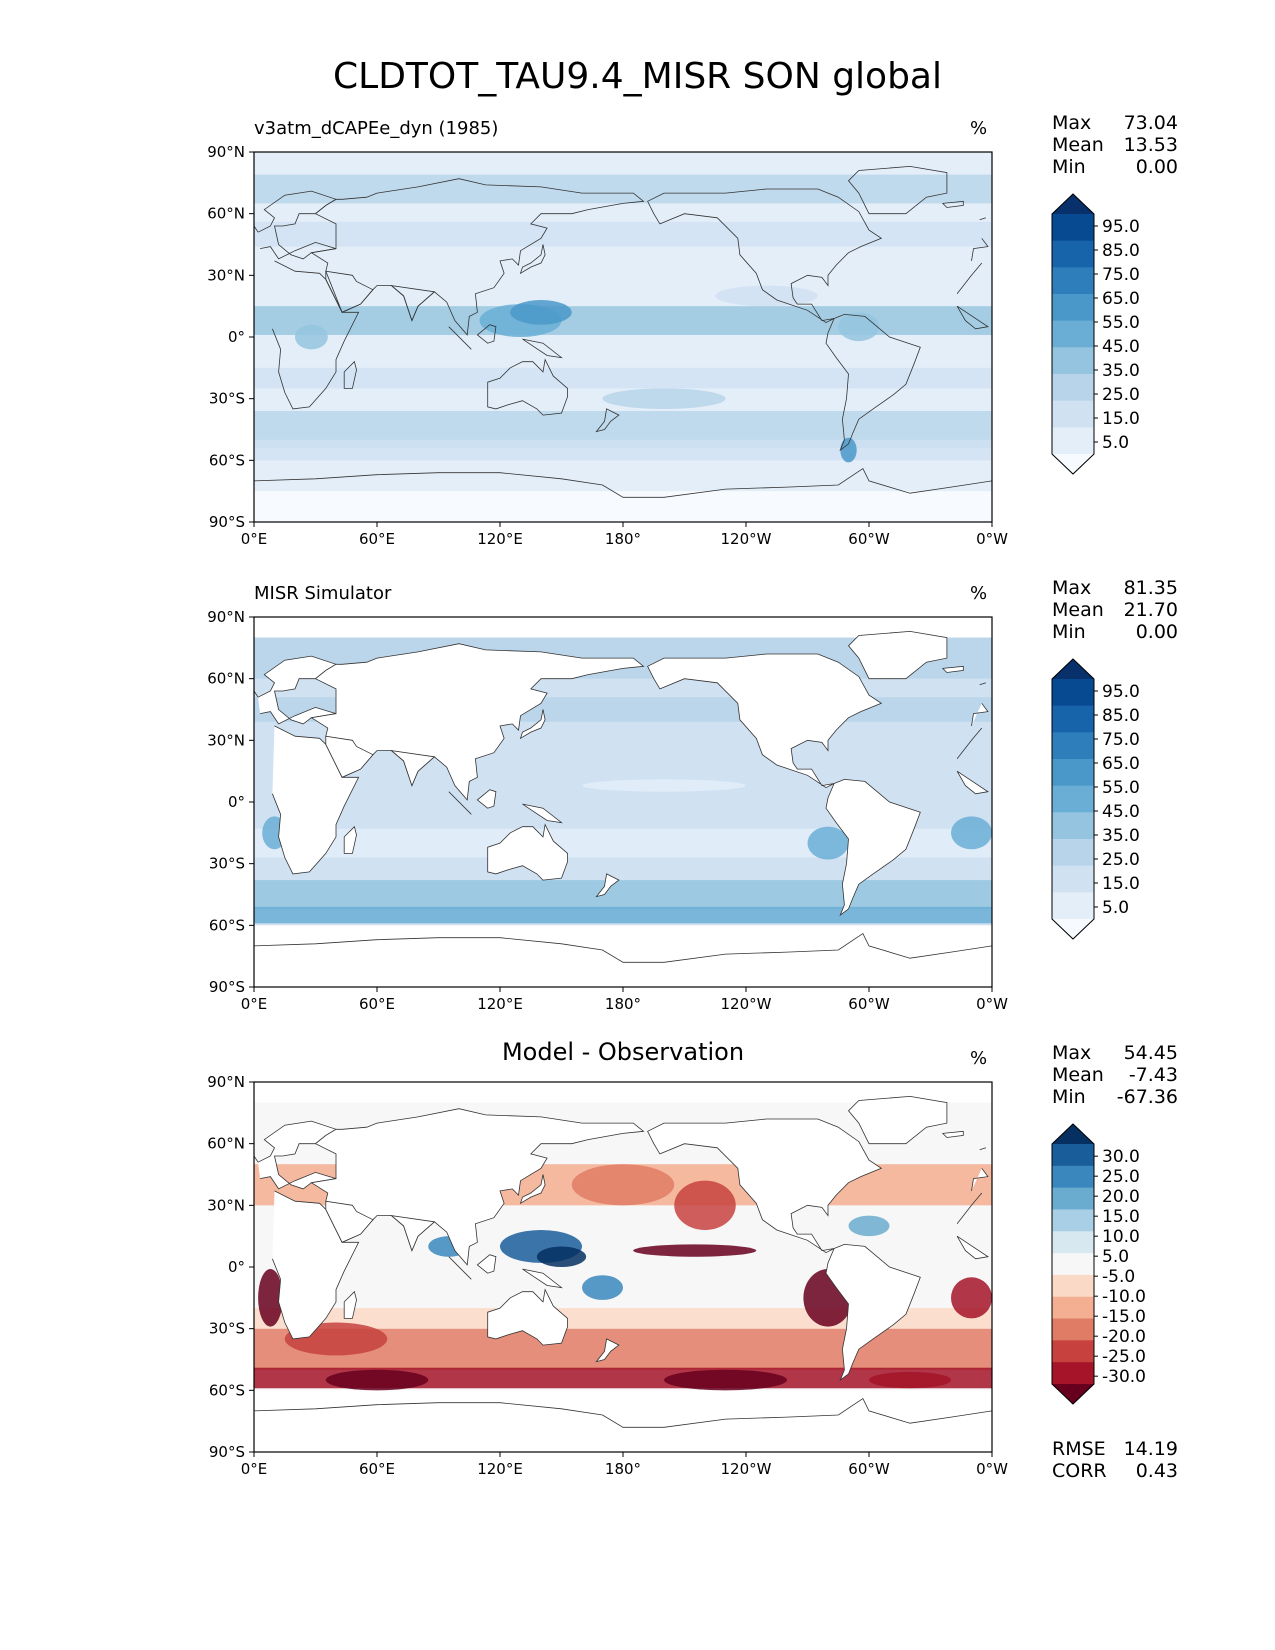  Describe the element at coordinates (897, 1120) in the screenshot. I see `coastline-greenland` at that location.